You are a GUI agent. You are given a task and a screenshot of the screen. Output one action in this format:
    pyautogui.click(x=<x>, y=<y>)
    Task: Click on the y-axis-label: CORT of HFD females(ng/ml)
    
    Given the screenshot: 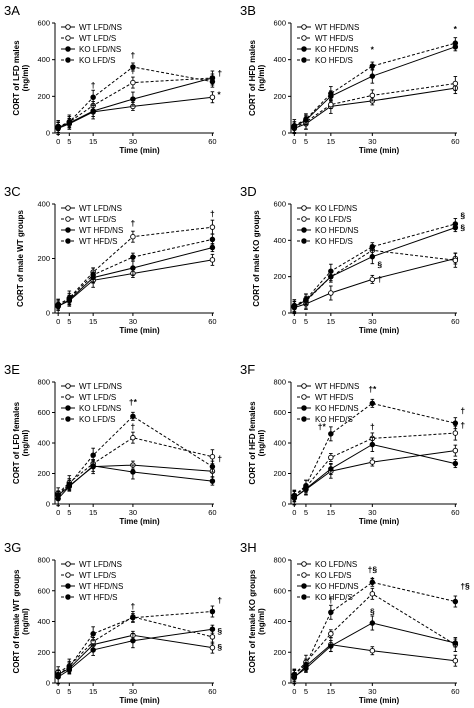 What is the action you would take?
    pyautogui.click(x=257, y=443)
    